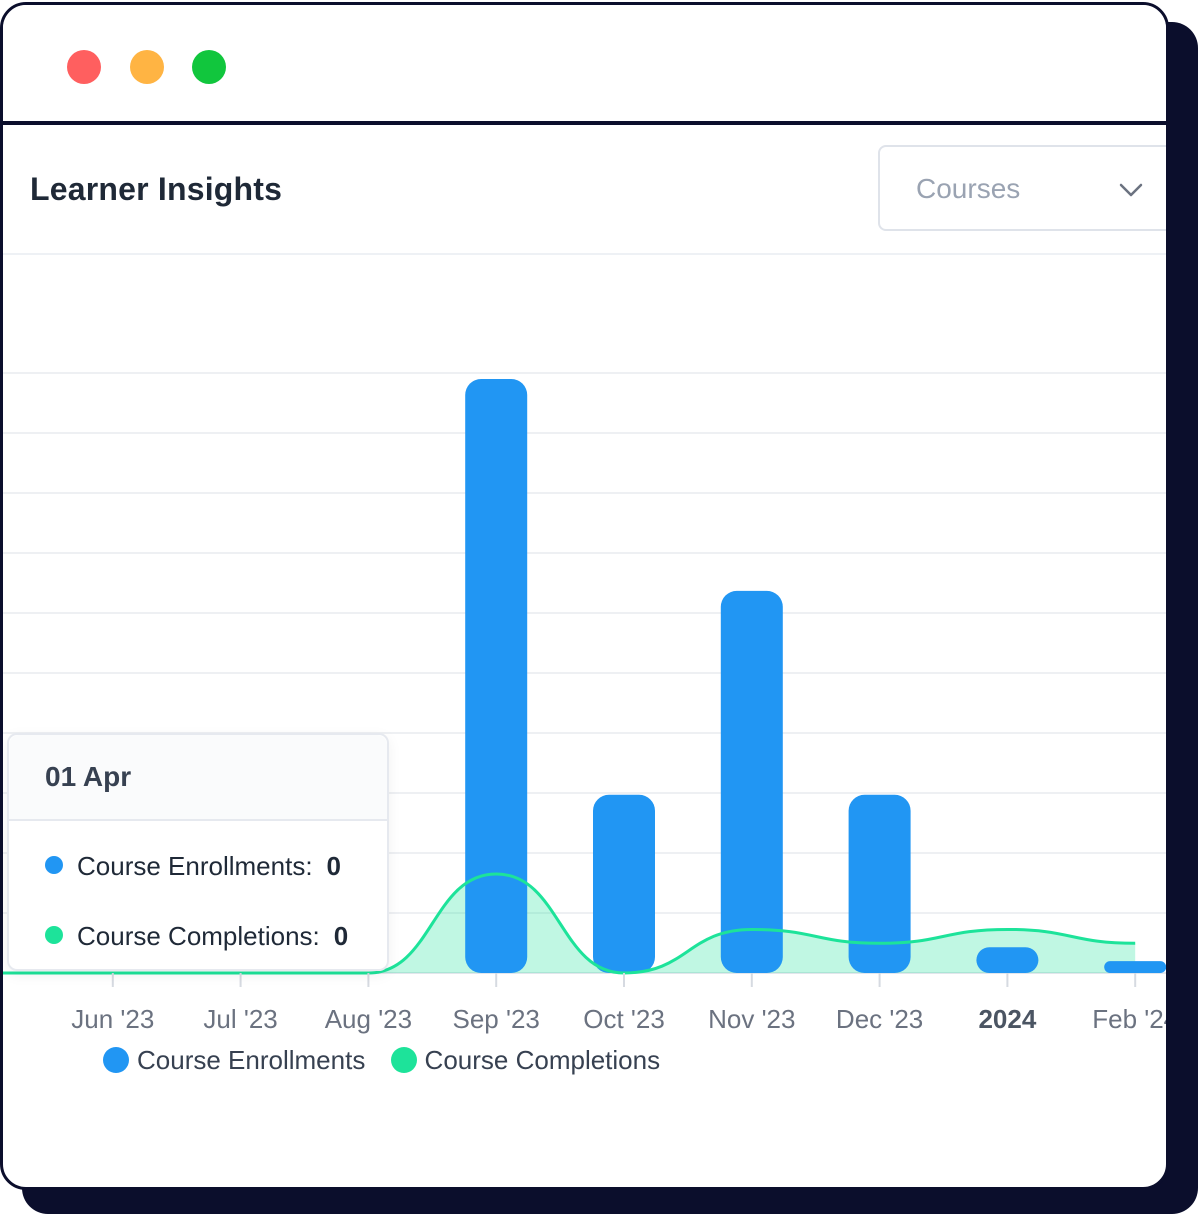  What do you see at coordinates (751, 1019) in the screenshot?
I see `x-tick-label: Nov '23` at bounding box center [751, 1019].